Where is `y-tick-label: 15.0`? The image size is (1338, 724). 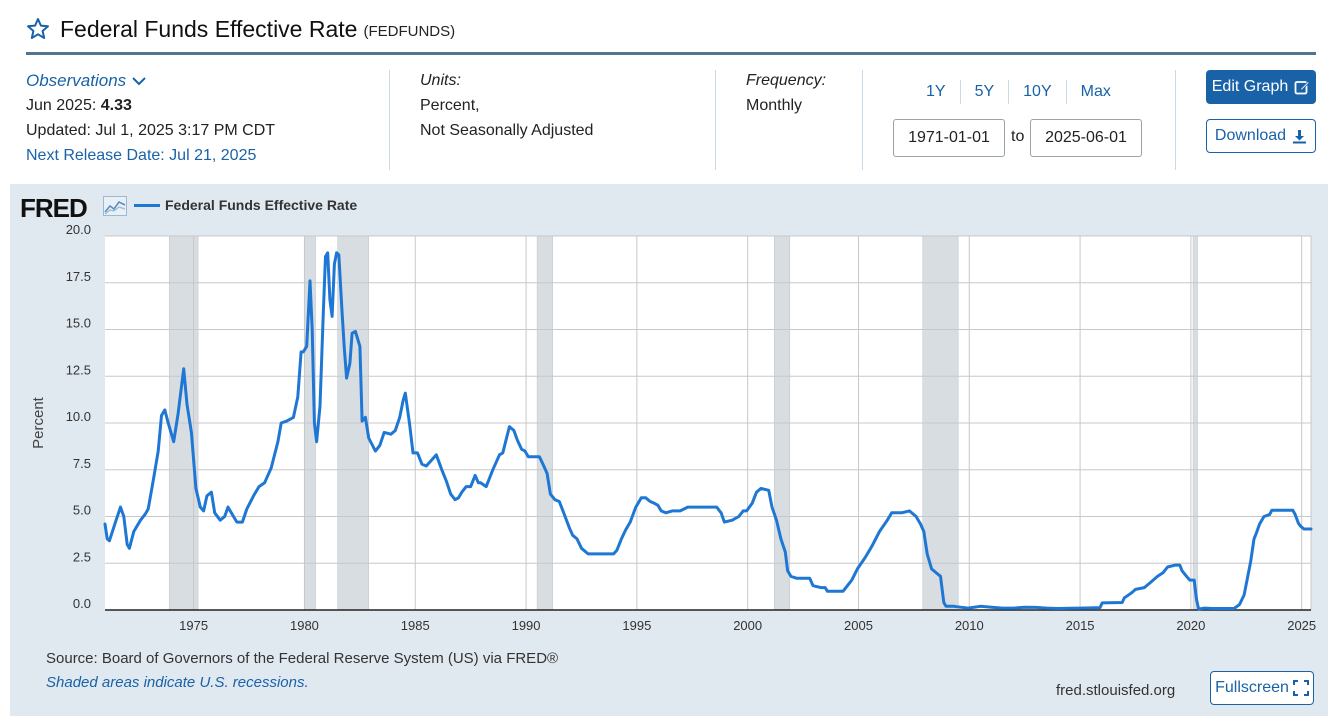
y-tick-label: 15.0 is located at coordinates (78, 323).